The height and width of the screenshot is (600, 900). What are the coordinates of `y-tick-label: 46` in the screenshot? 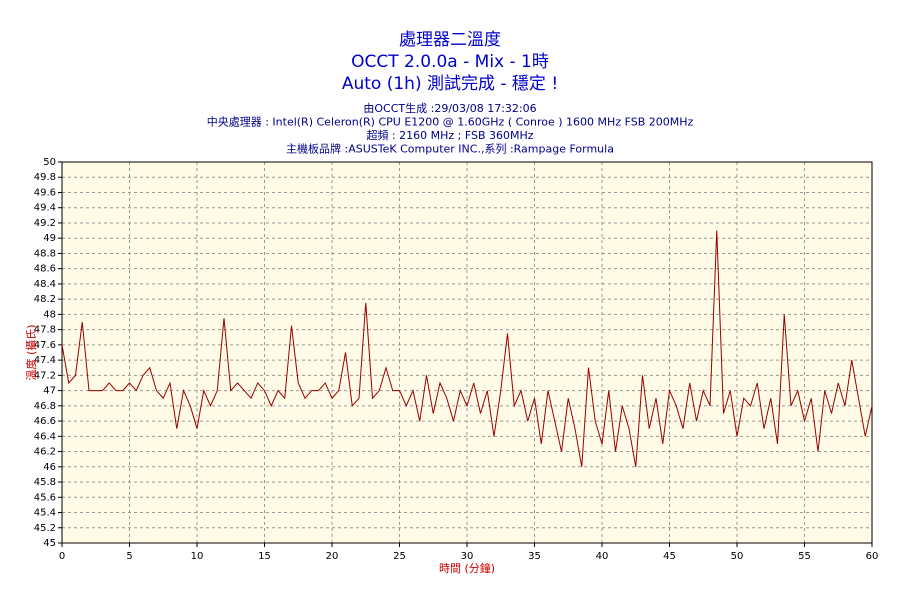 It's located at (49, 467).